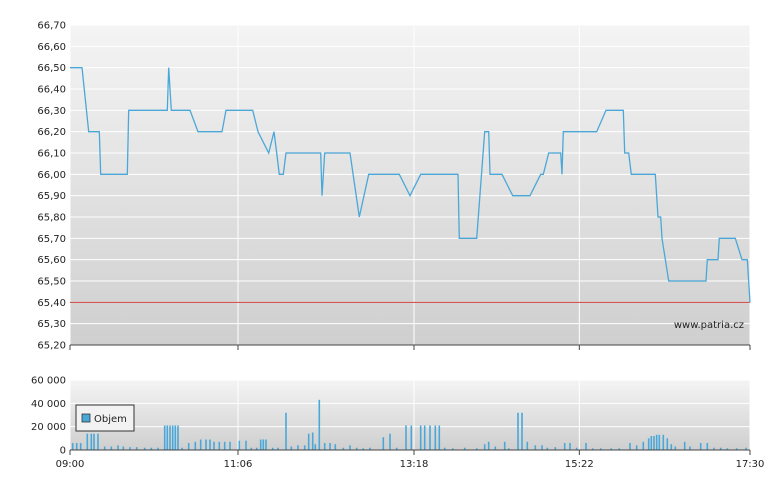  Describe the element at coordinates (51, 303) in the screenshot. I see `price-y-tick-label: 65,40` at that location.